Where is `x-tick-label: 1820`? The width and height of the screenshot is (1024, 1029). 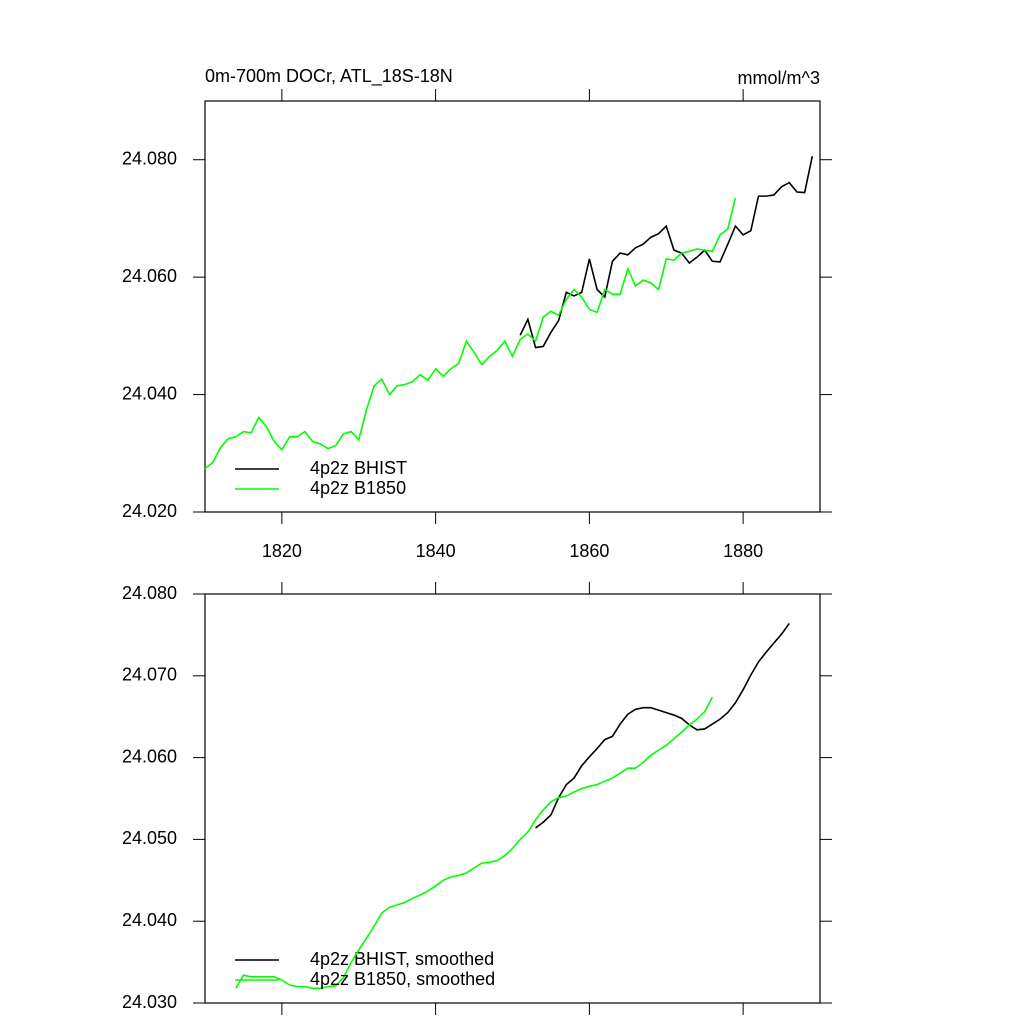 x-tick-label: 1820 is located at coordinates (282, 551).